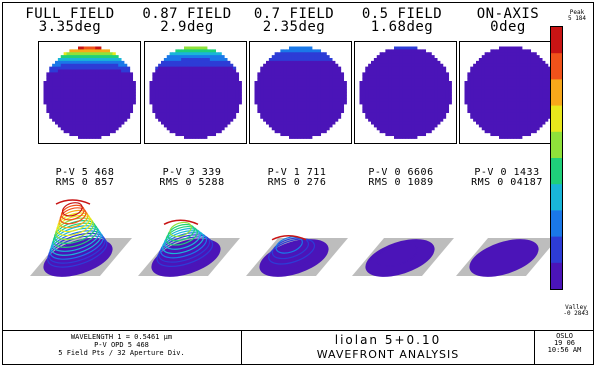  Describe the element at coordinates (297, 172) in the screenshot. I see `pv-value: P-V 1 711` at that location.